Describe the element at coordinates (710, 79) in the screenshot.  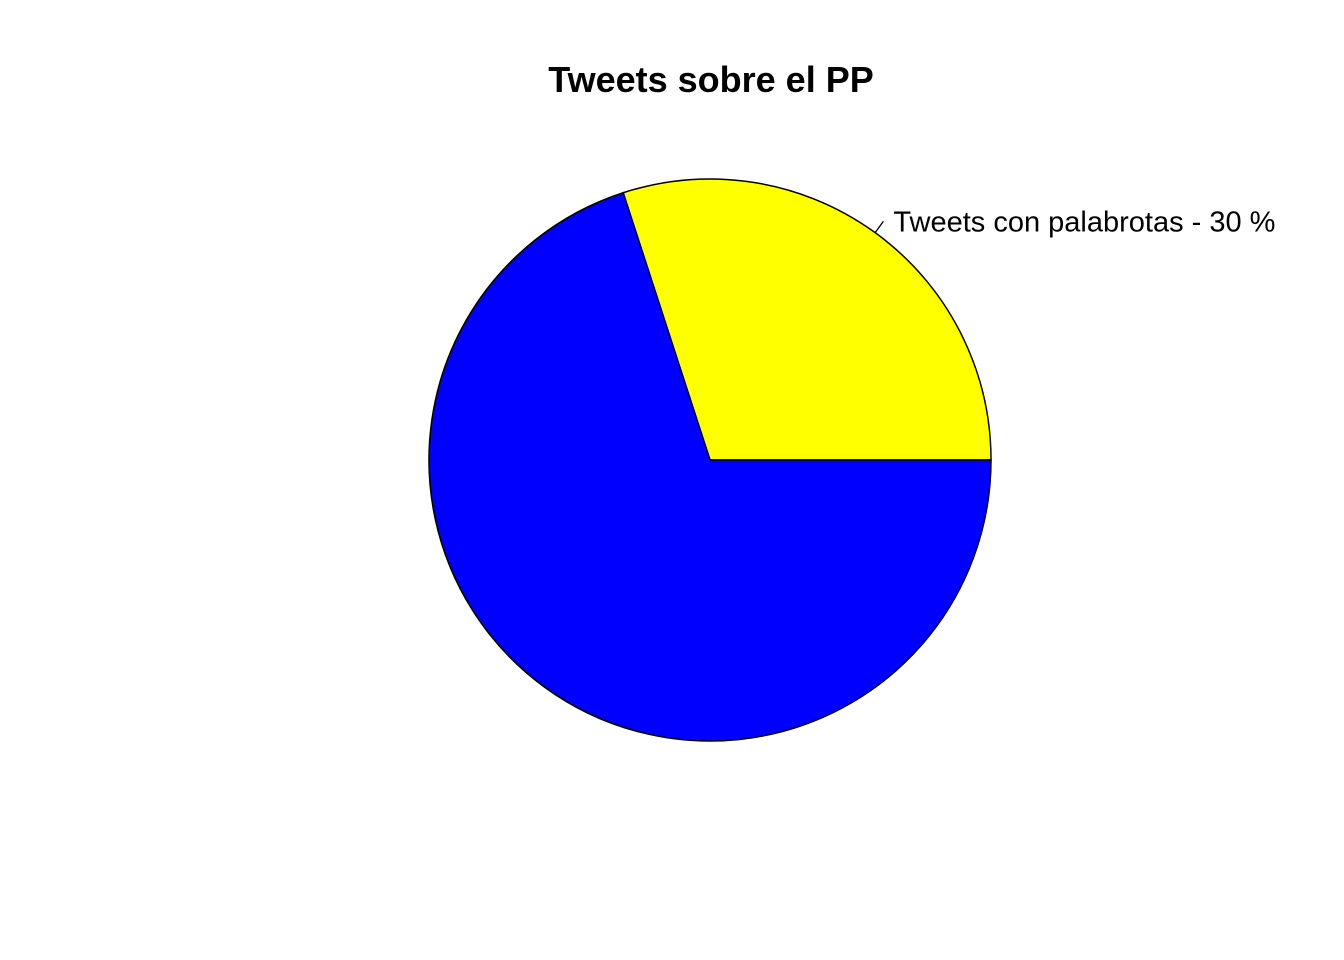
I see `chart-title: Tweets sobre el PP` at that location.